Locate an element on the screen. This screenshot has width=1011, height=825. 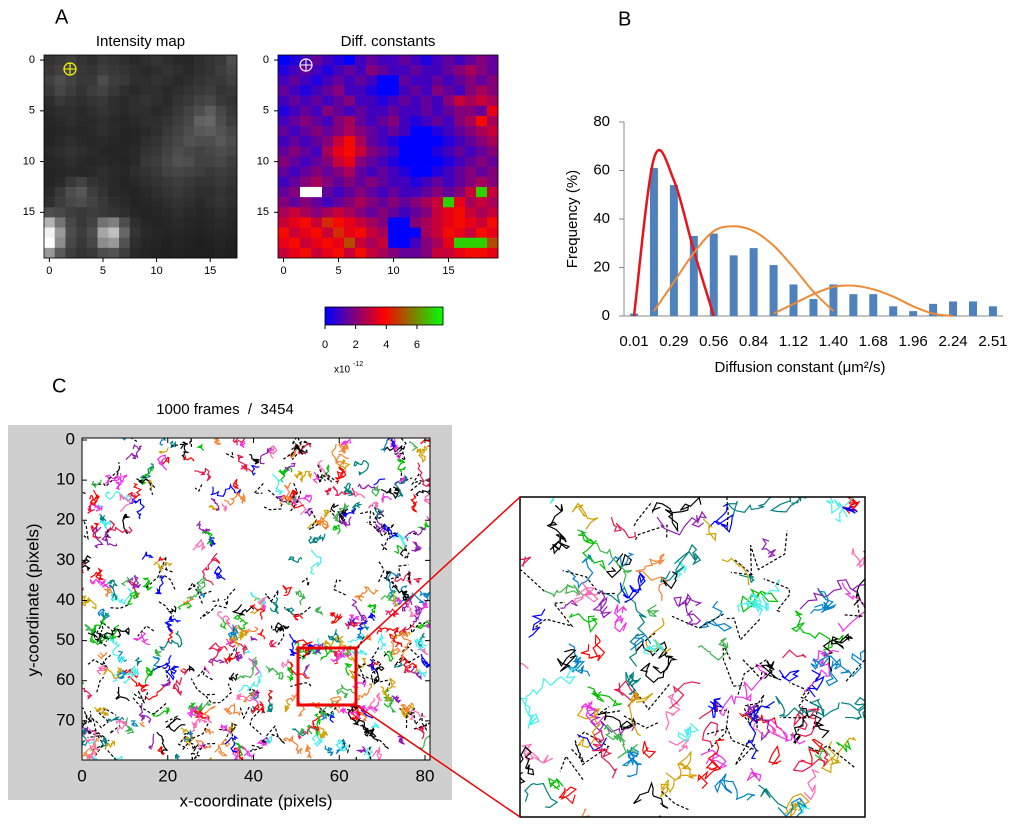
y-tick-label: 60 is located at coordinates (601, 169).